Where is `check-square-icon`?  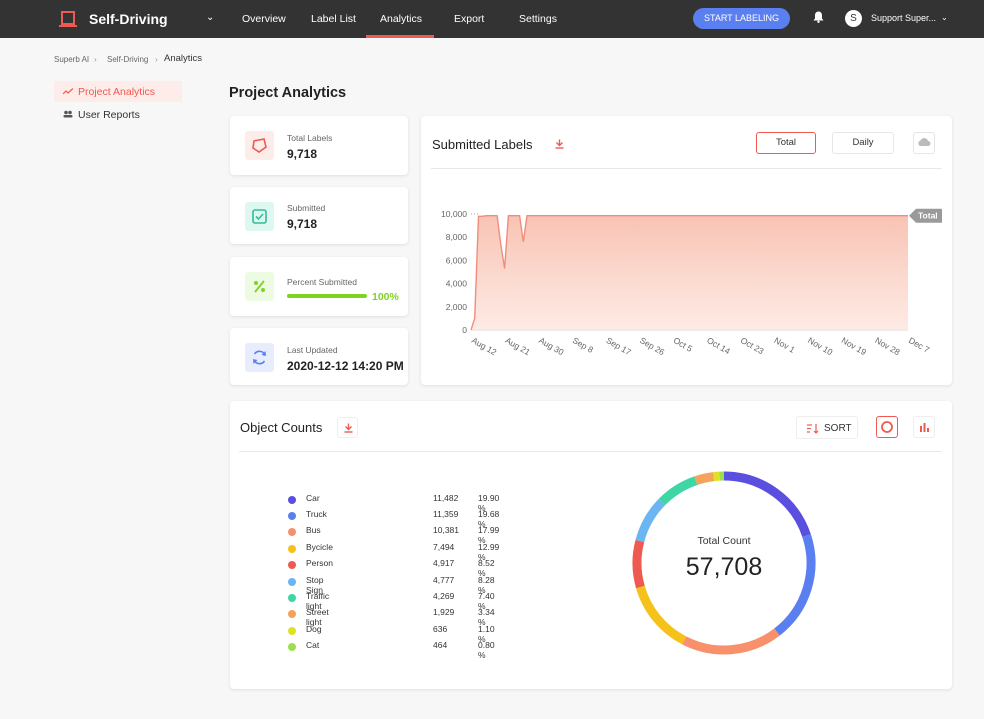 check-square-icon is located at coordinates (259, 216).